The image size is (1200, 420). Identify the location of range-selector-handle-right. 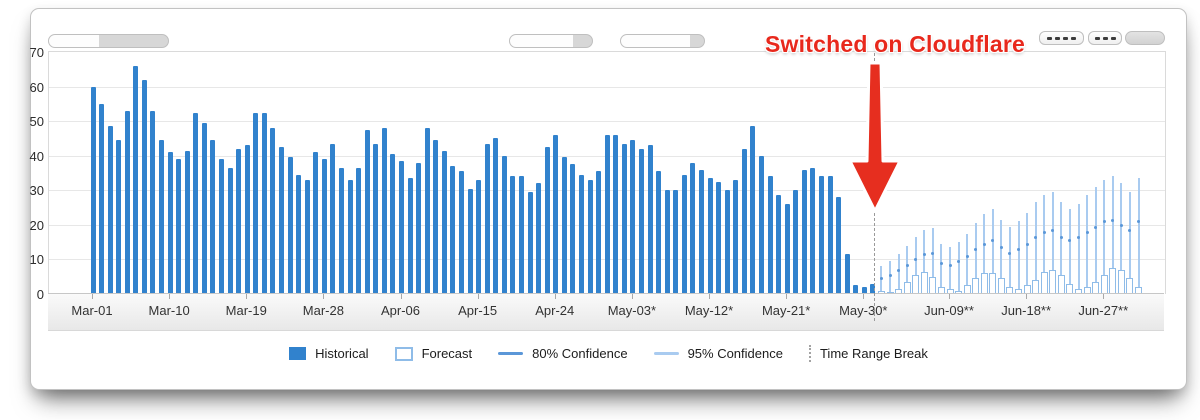
(1145, 38).